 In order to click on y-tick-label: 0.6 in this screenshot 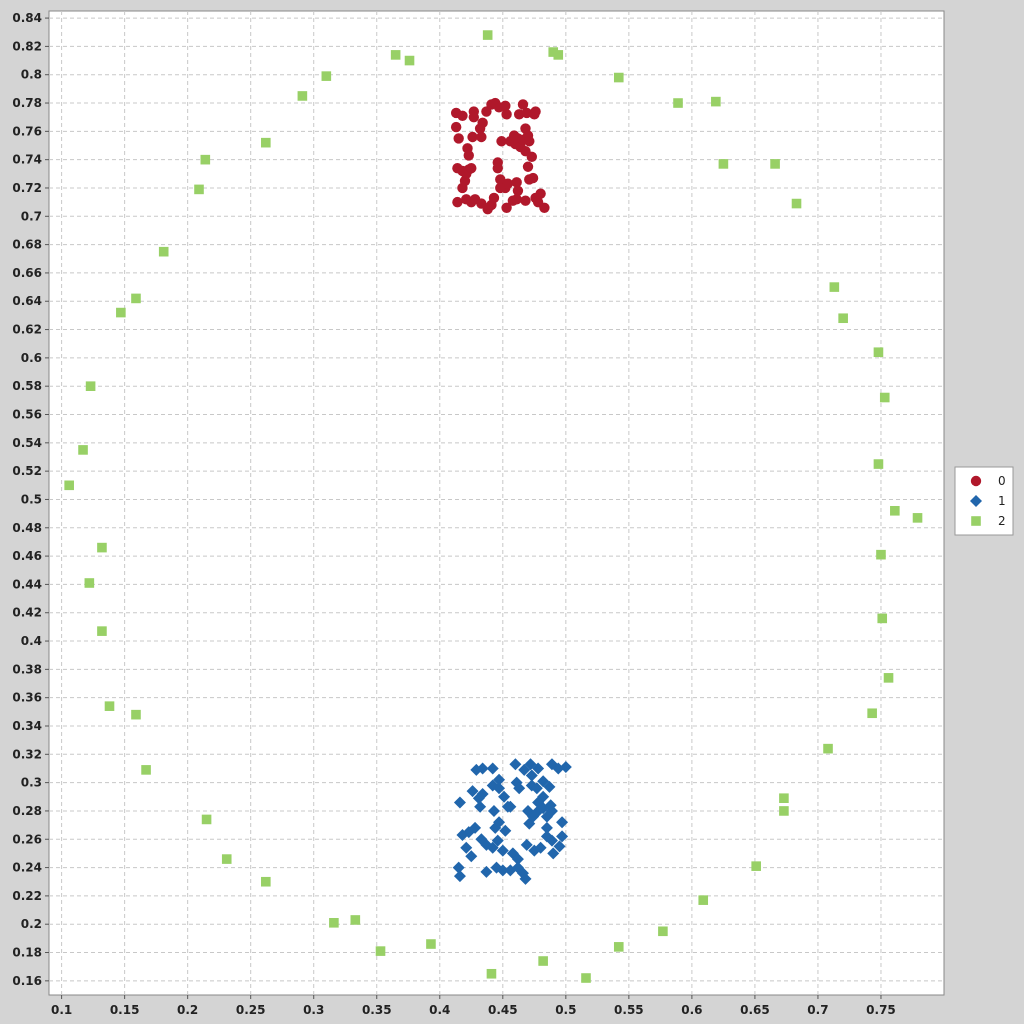, I will do `click(31, 358)`.